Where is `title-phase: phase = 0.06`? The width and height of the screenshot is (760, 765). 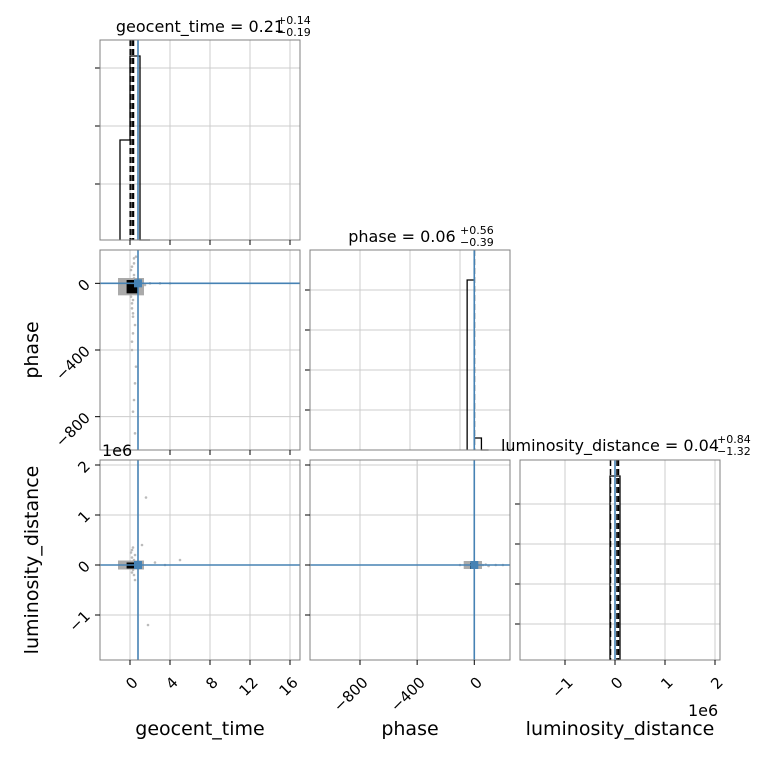 title-phase: phase = 0.06 is located at coordinates (401, 236).